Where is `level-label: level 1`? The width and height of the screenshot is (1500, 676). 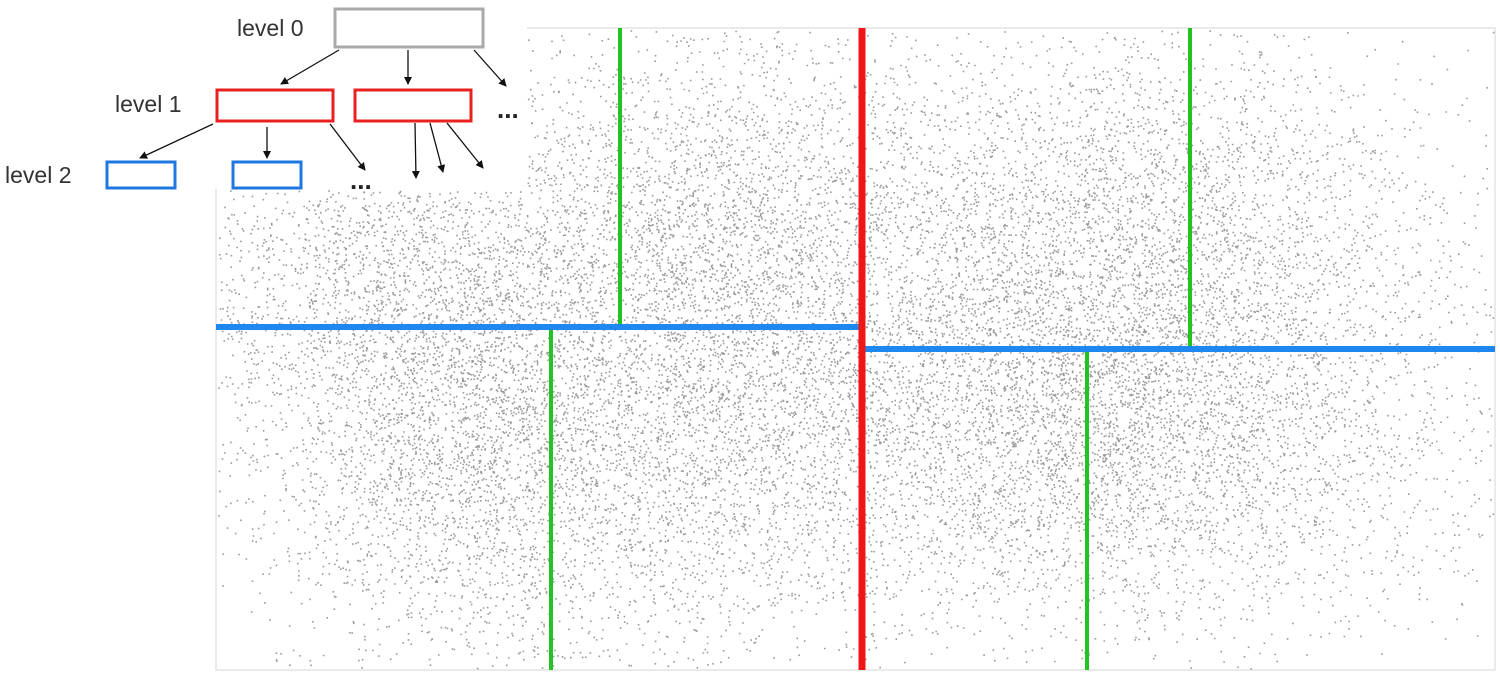
level-label: level 1 is located at coordinates (148, 104).